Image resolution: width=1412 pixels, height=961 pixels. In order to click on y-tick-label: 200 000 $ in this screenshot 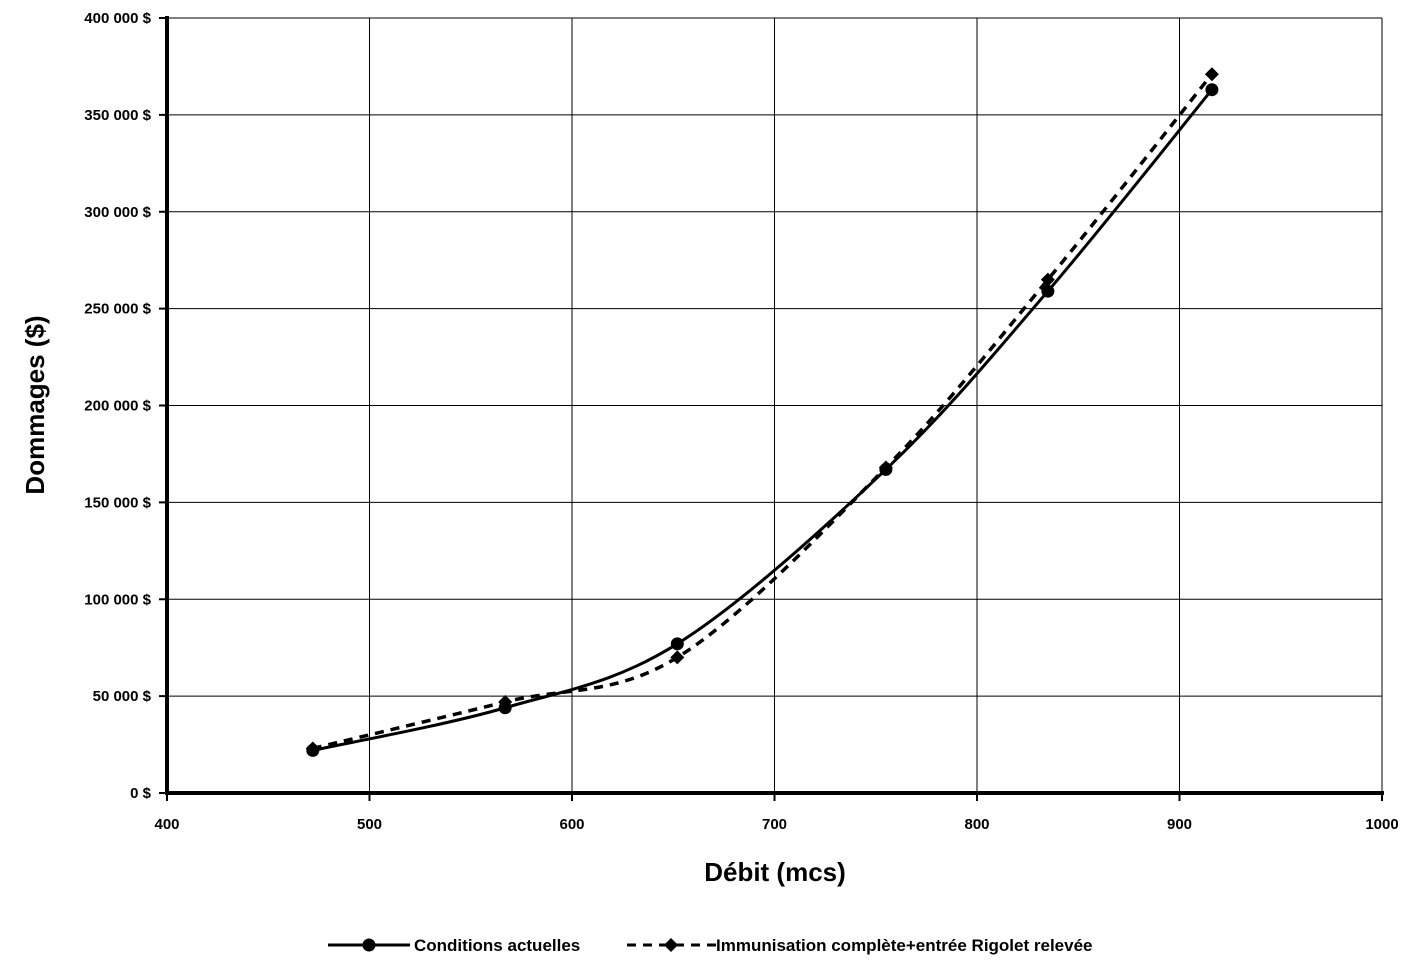, I will do `click(117, 406)`.